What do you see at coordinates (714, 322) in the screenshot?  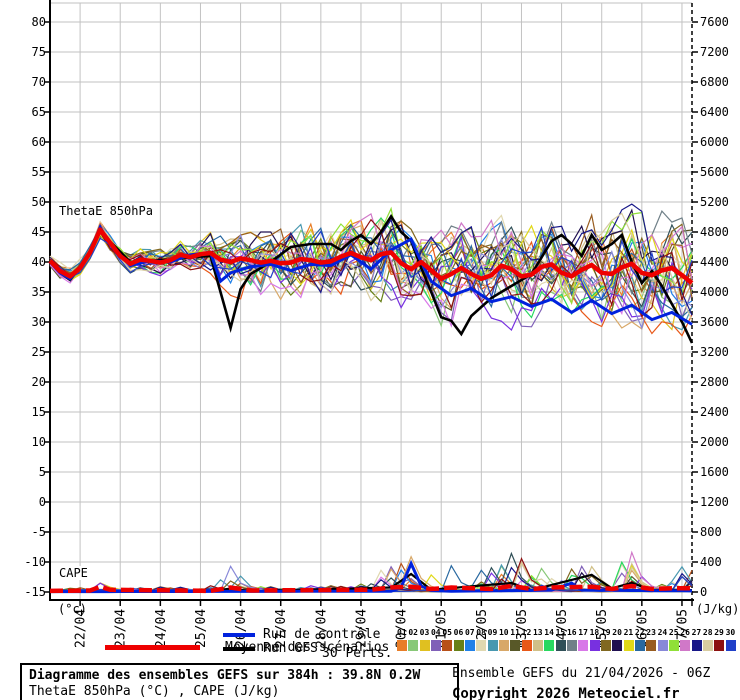 I see `right-tick-label: 3600` at bounding box center [714, 322].